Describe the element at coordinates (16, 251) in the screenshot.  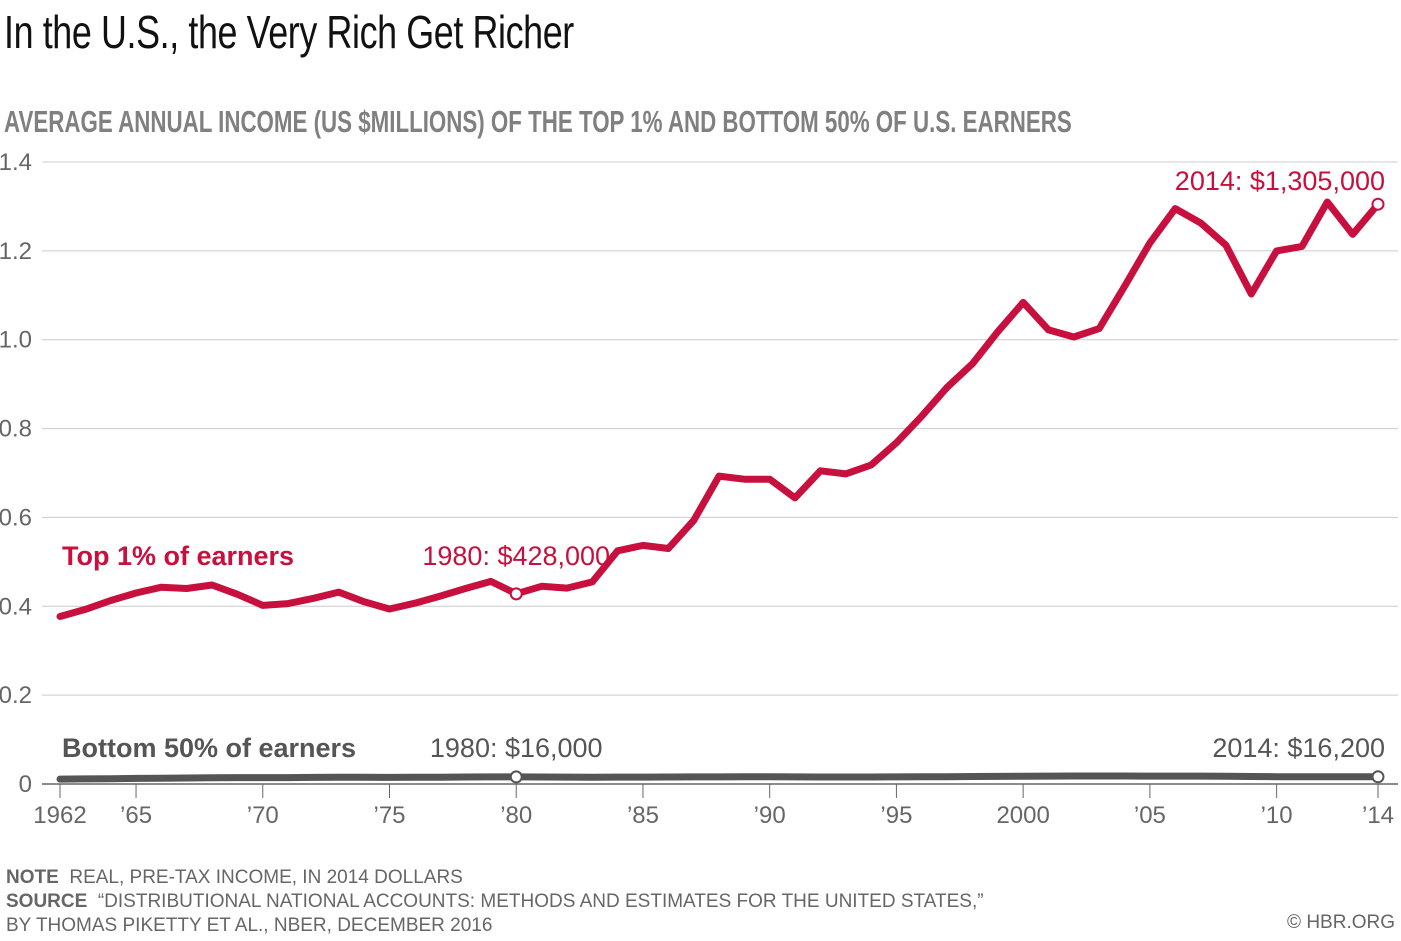
I see `y-tick-label: 1.2` at that location.